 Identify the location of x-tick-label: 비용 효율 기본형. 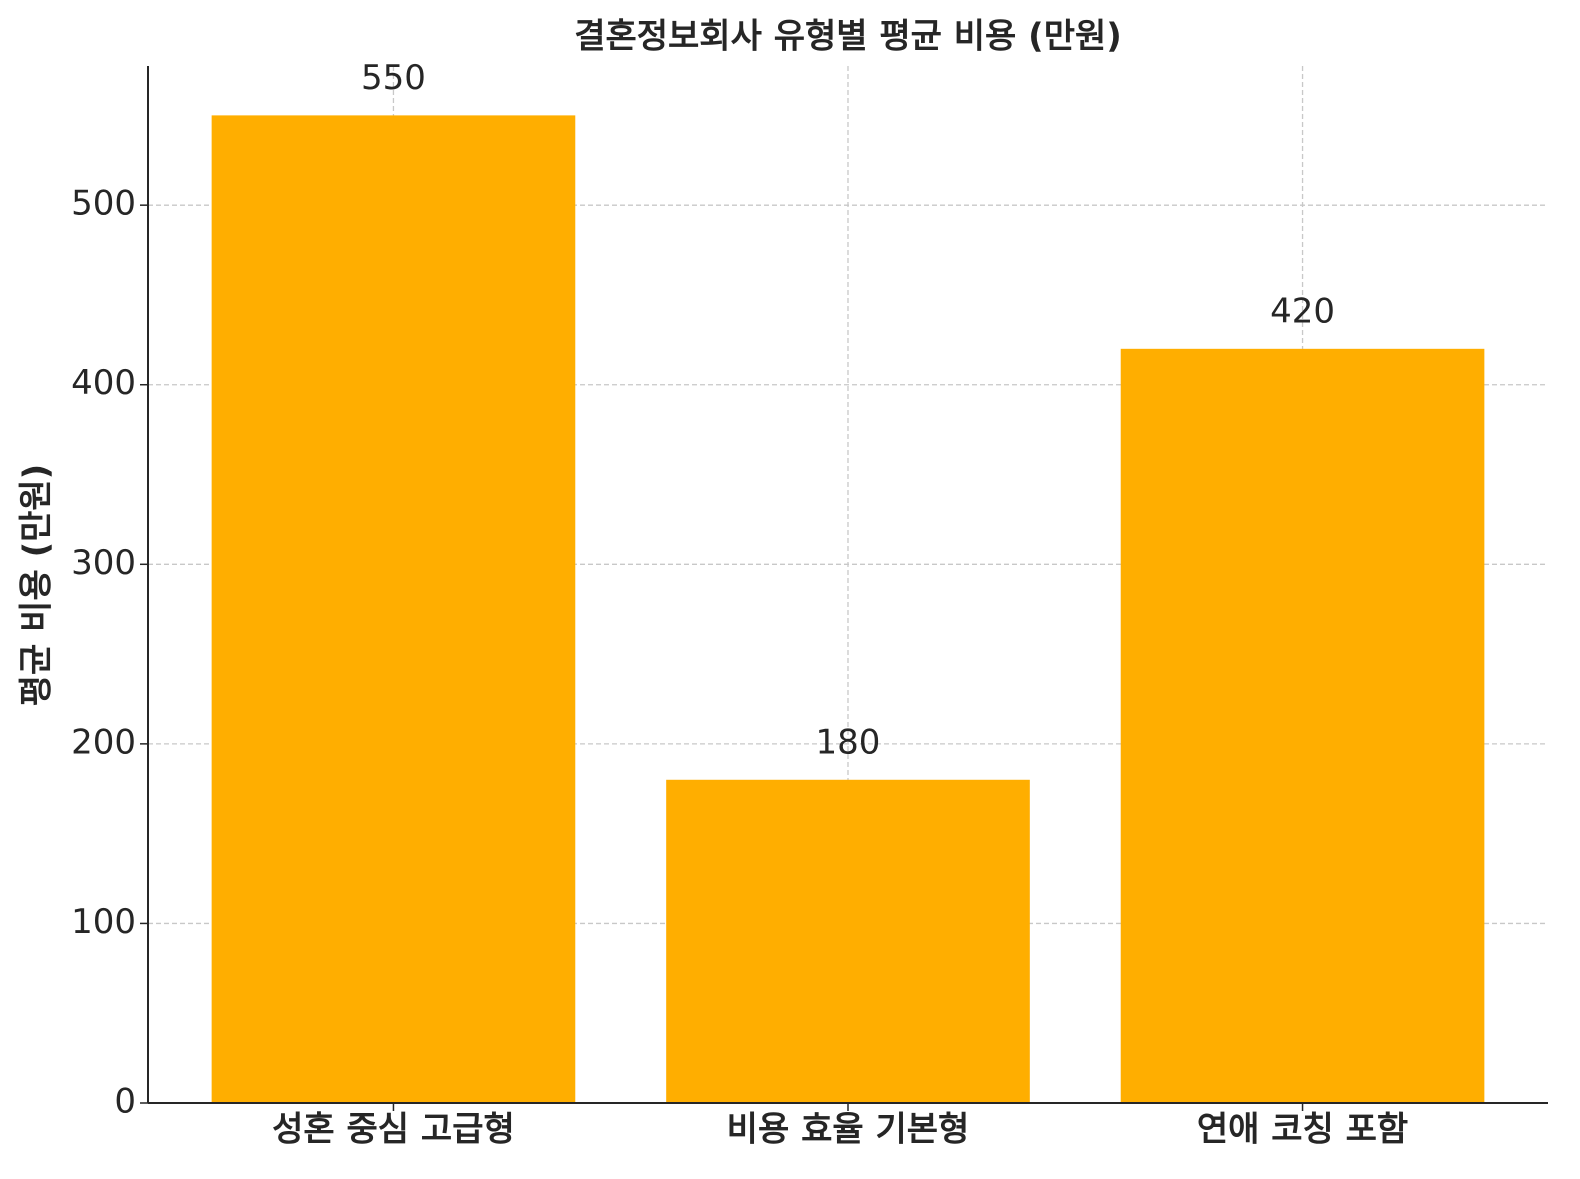
(848, 1130).